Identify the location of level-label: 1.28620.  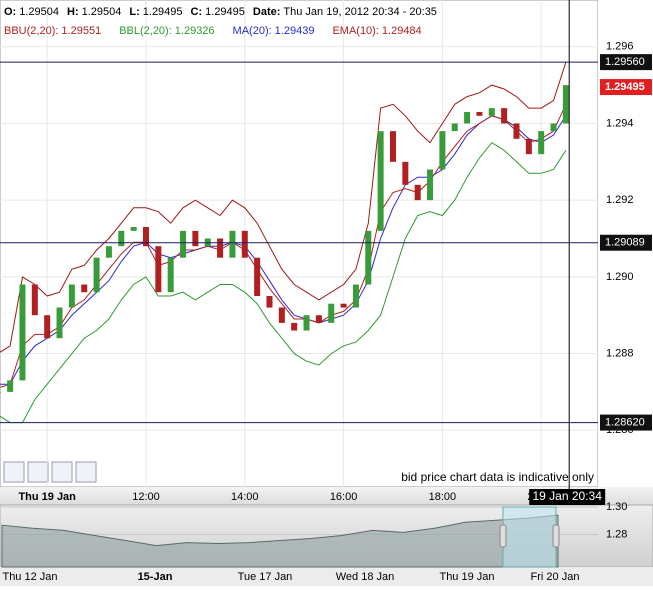
(625, 422).